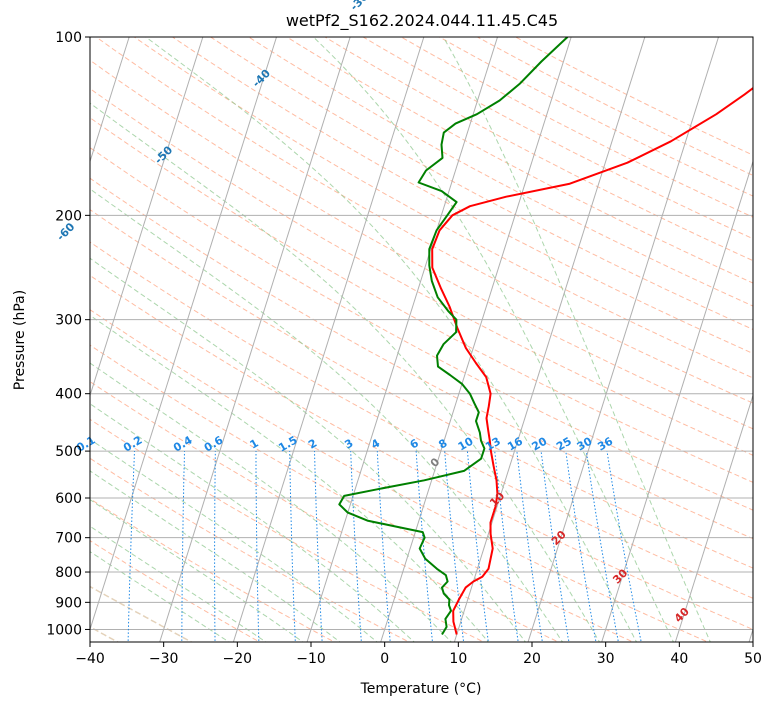  Describe the element at coordinates (458, 659) in the screenshot. I see `x-tick-label: 10` at that location.